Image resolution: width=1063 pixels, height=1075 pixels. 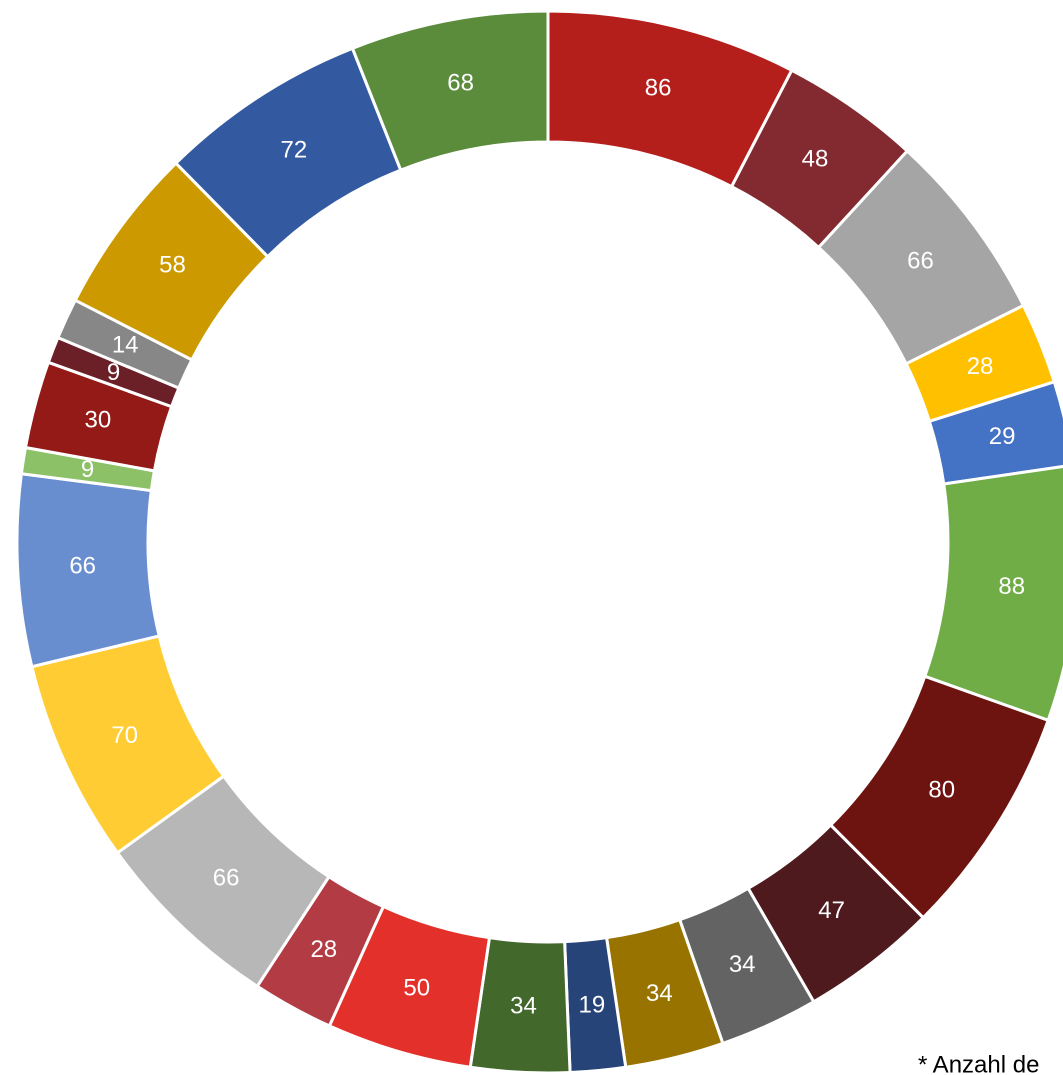 What do you see at coordinates (592, 1004) in the screenshot?
I see `data-label: 19` at bounding box center [592, 1004].